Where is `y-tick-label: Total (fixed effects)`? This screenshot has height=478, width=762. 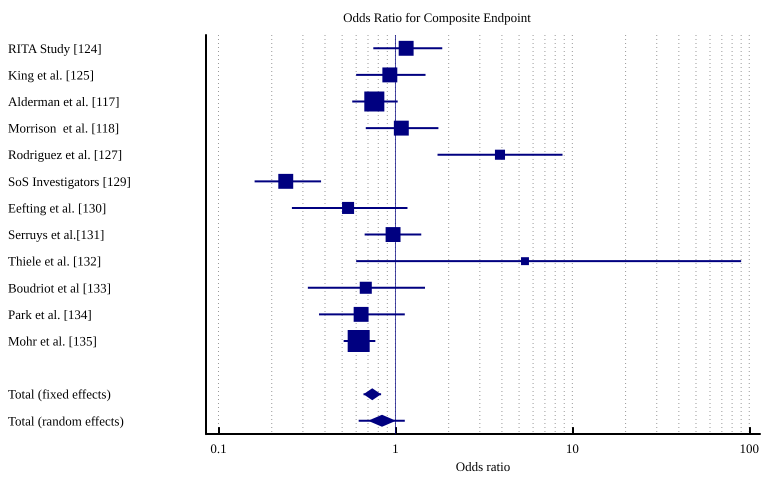
y-tick-label: Total (fixed effects) is located at coordinates (59, 394).